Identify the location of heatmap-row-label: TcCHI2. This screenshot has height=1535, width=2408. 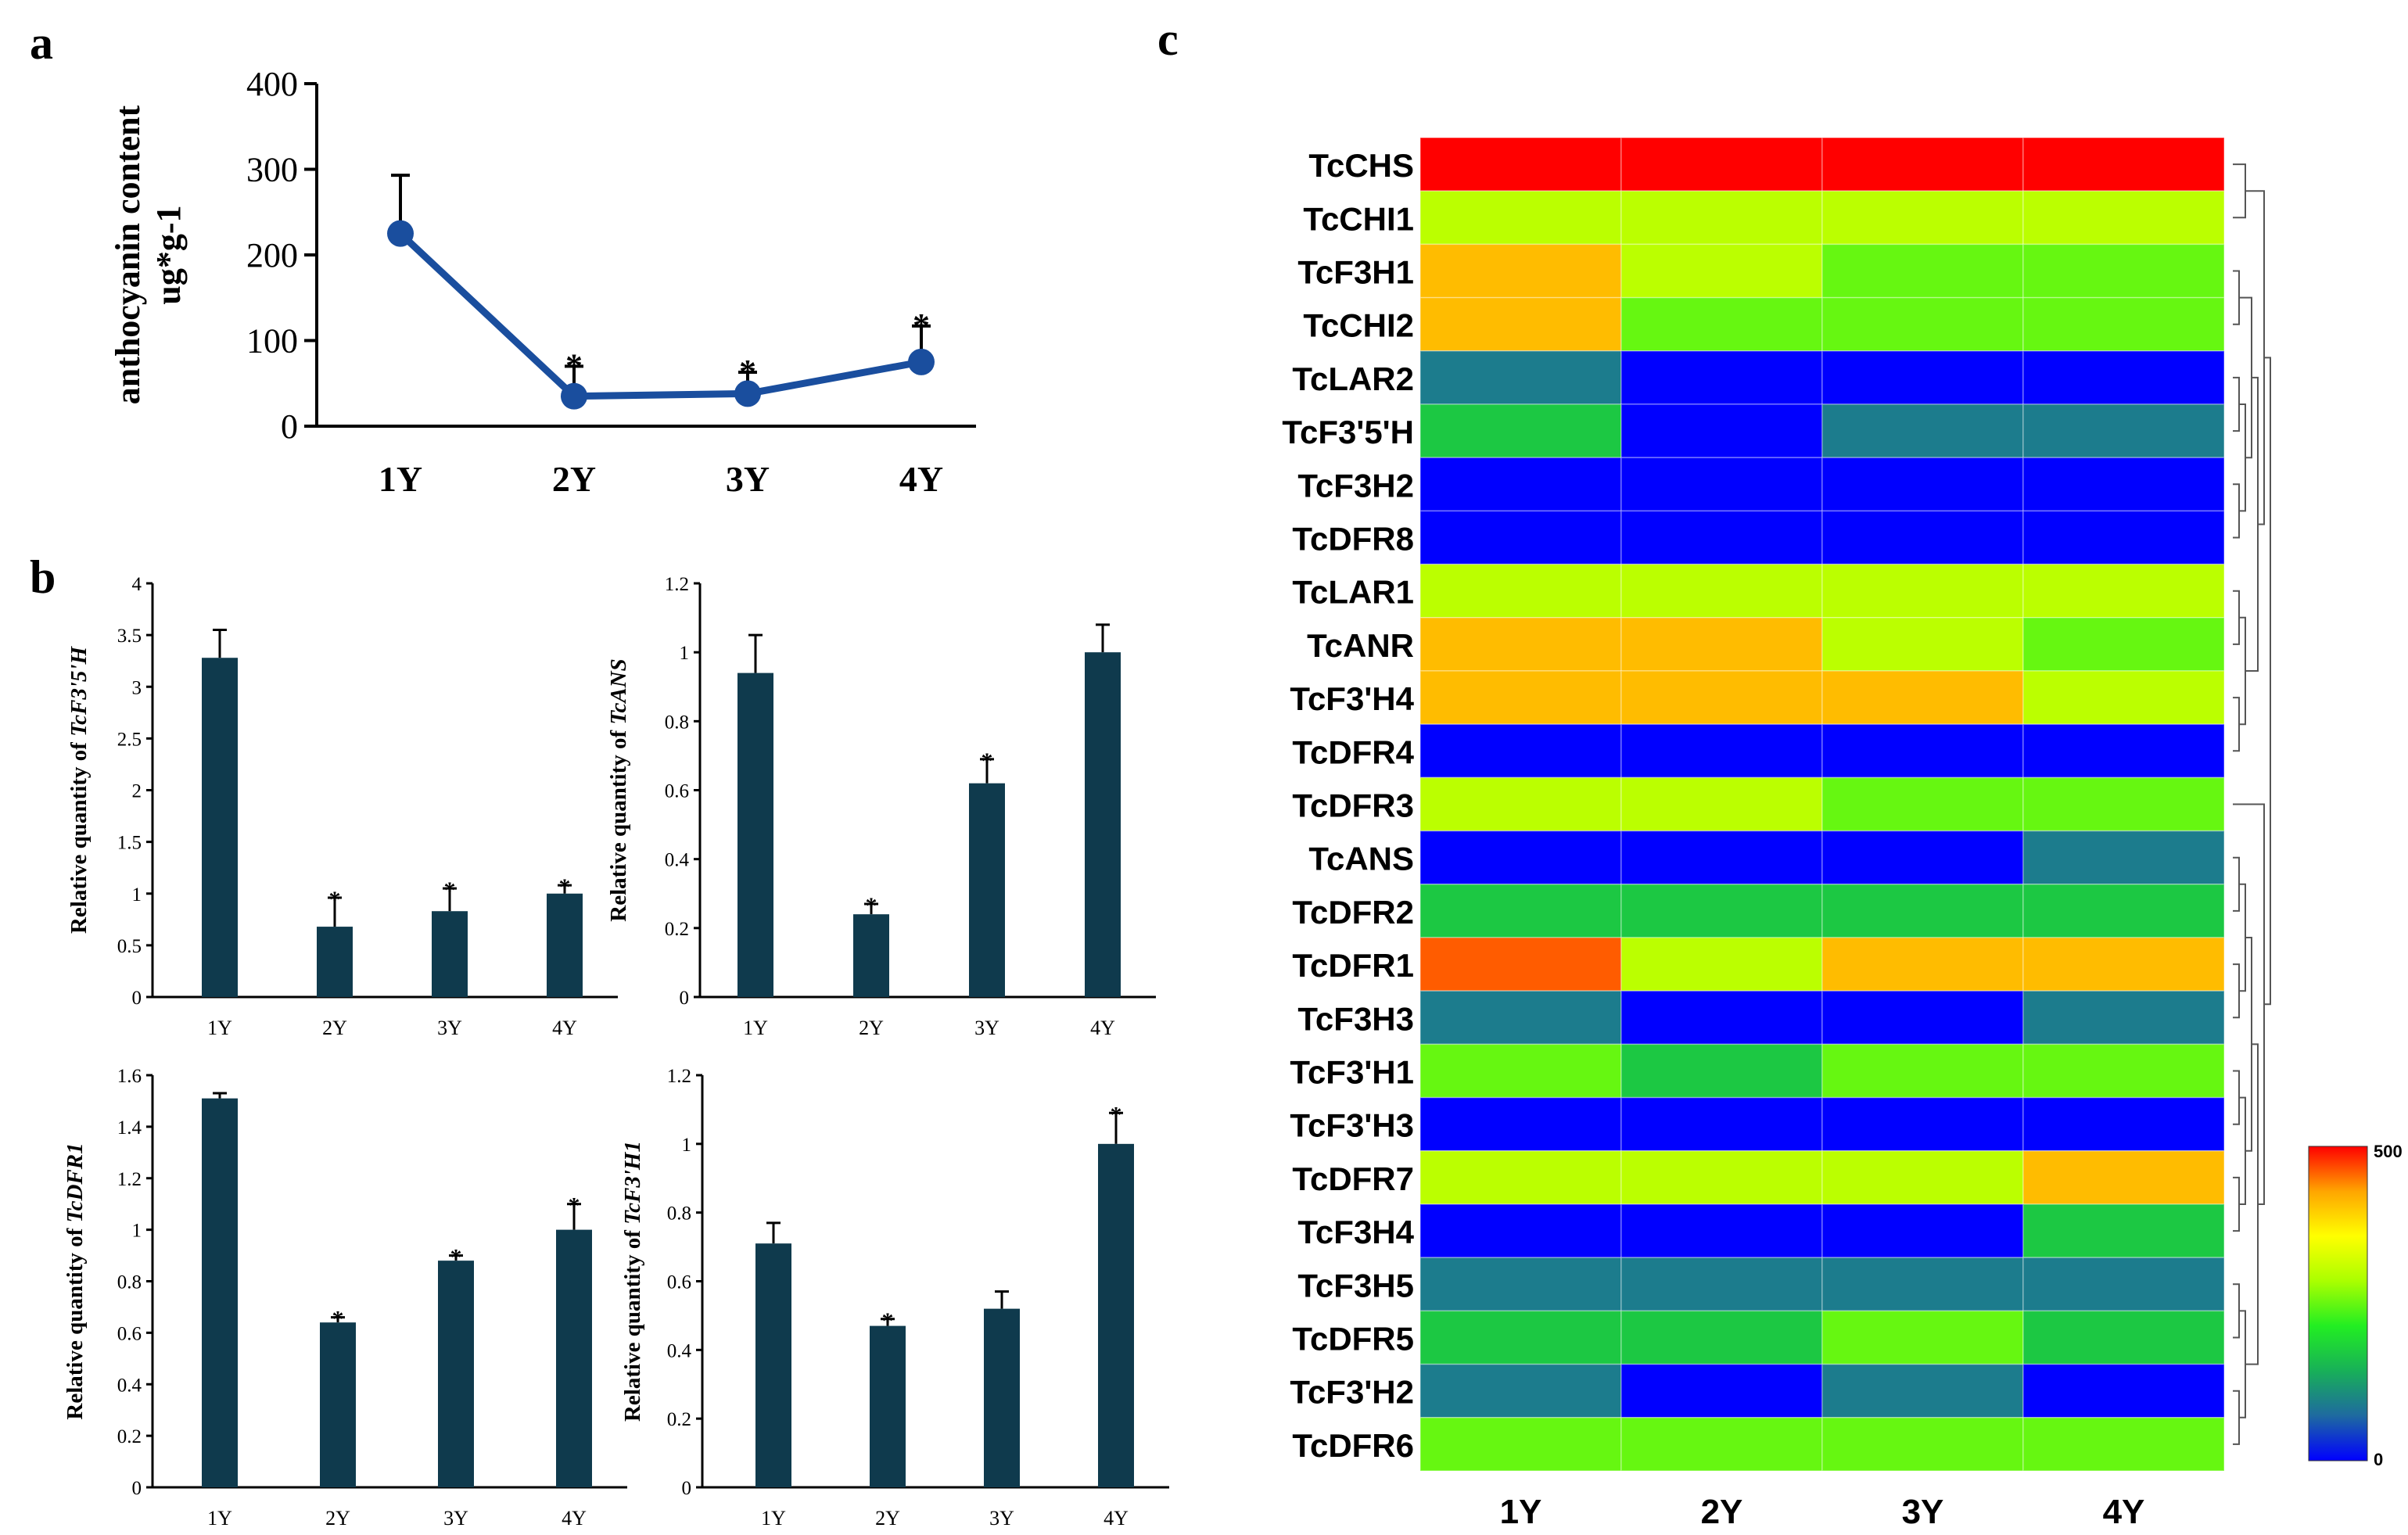
(1358, 325).